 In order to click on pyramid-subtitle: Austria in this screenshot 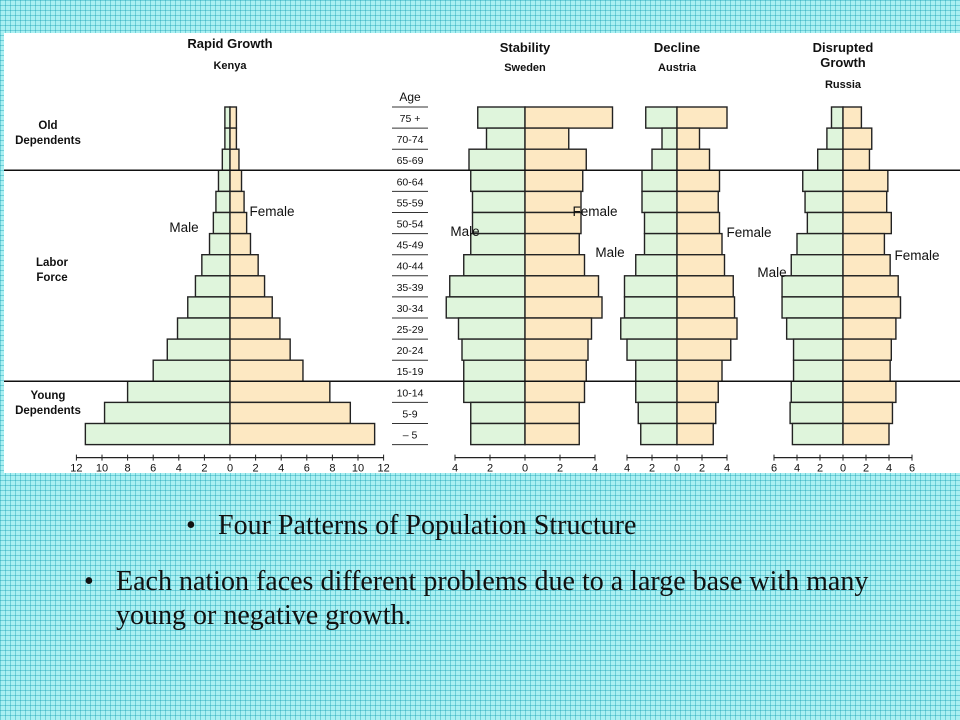, I will do `click(677, 68)`.